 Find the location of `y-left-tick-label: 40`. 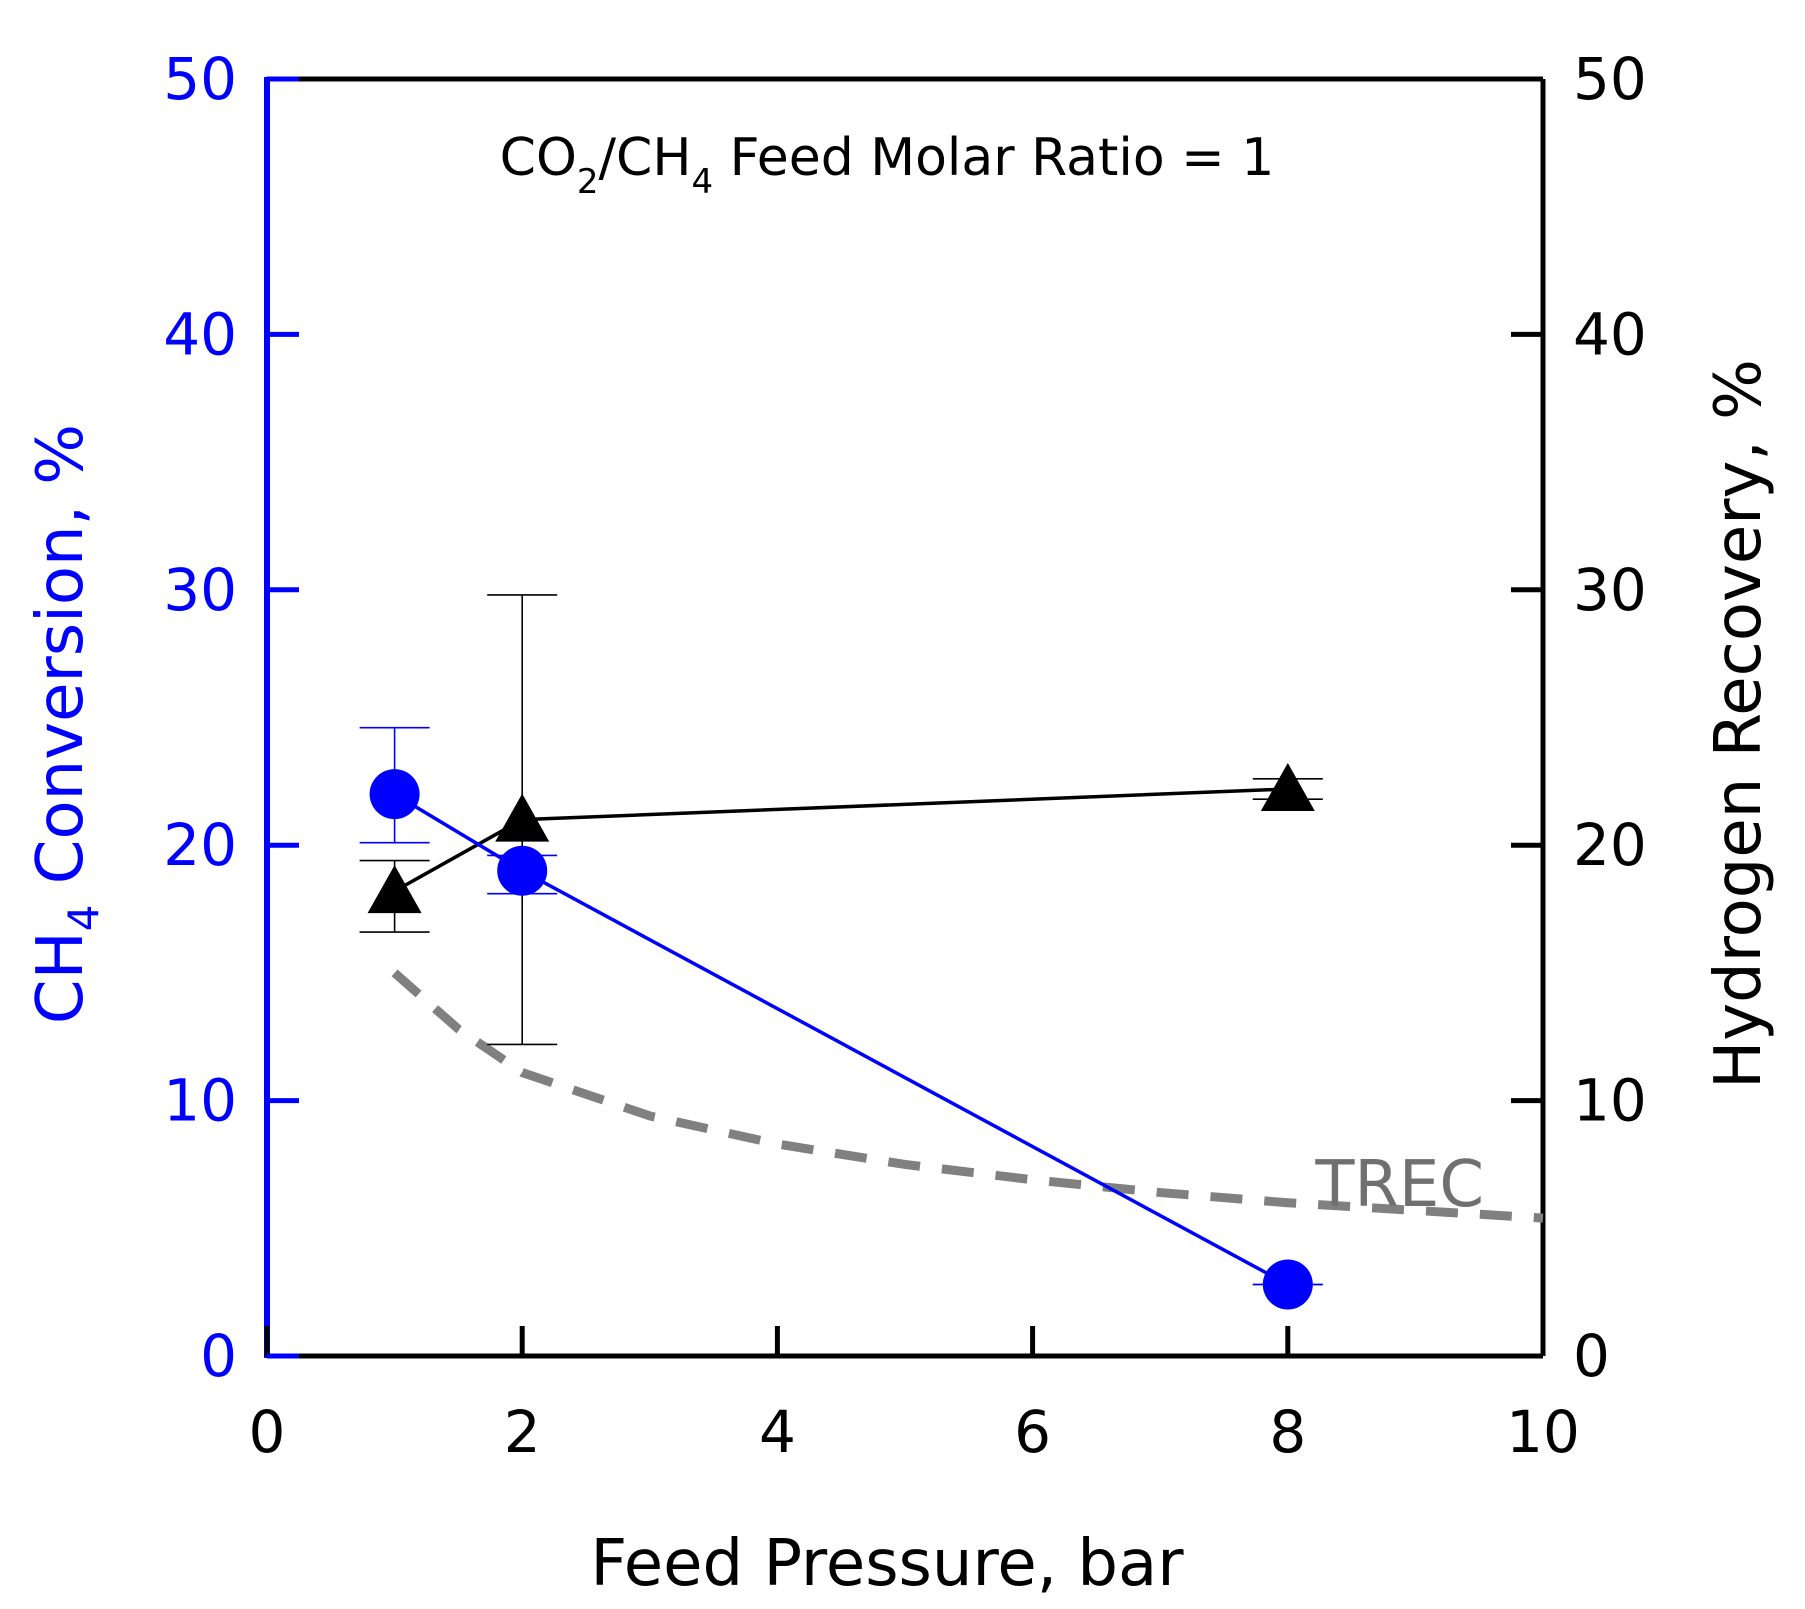

y-left-tick-label: 40 is located at coordinates (200, 334).